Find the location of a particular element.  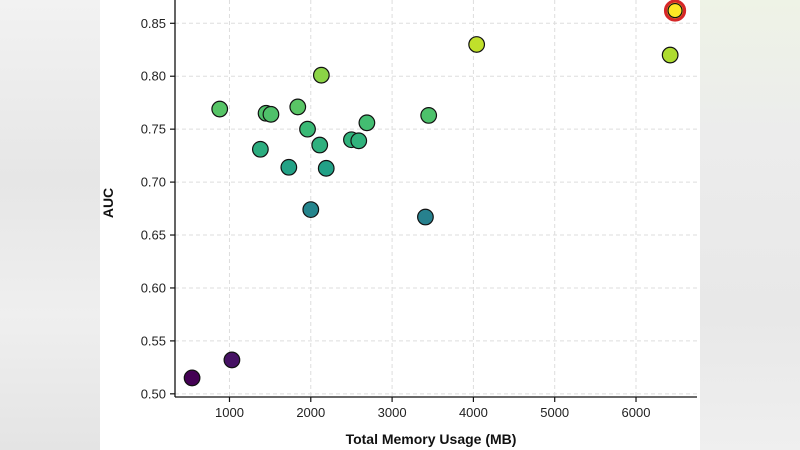

background-left is located at coordinates (50, 225).